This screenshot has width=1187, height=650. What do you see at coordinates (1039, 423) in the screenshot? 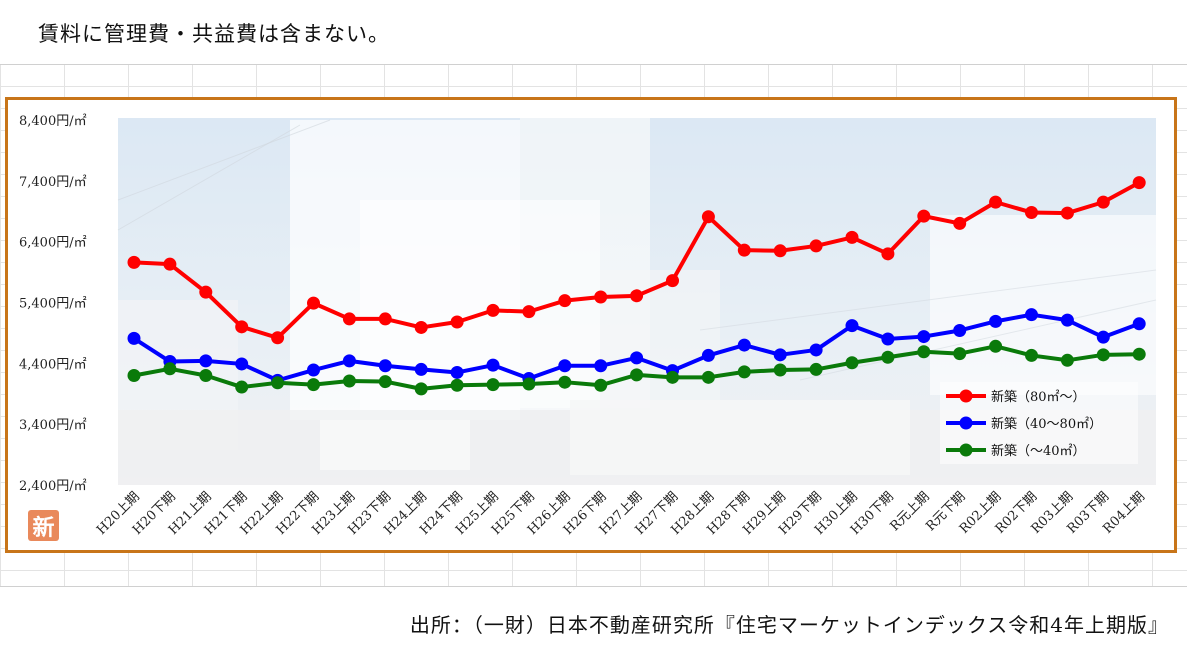
I see `chart-legend: 新築（80㎡～） 新築（40～80㎡） 新築（～40㎡）` at bounding box center [1039, 423].